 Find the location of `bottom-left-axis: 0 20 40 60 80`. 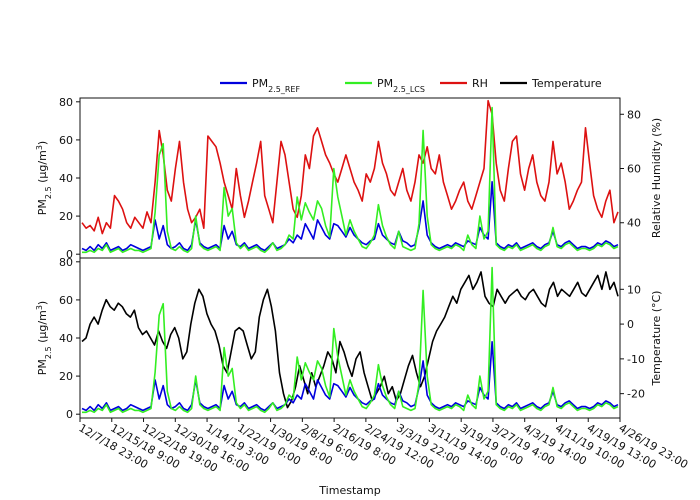

bottom-left-axis: 0 20 40 60 80 is located at coordinates (69, 338).